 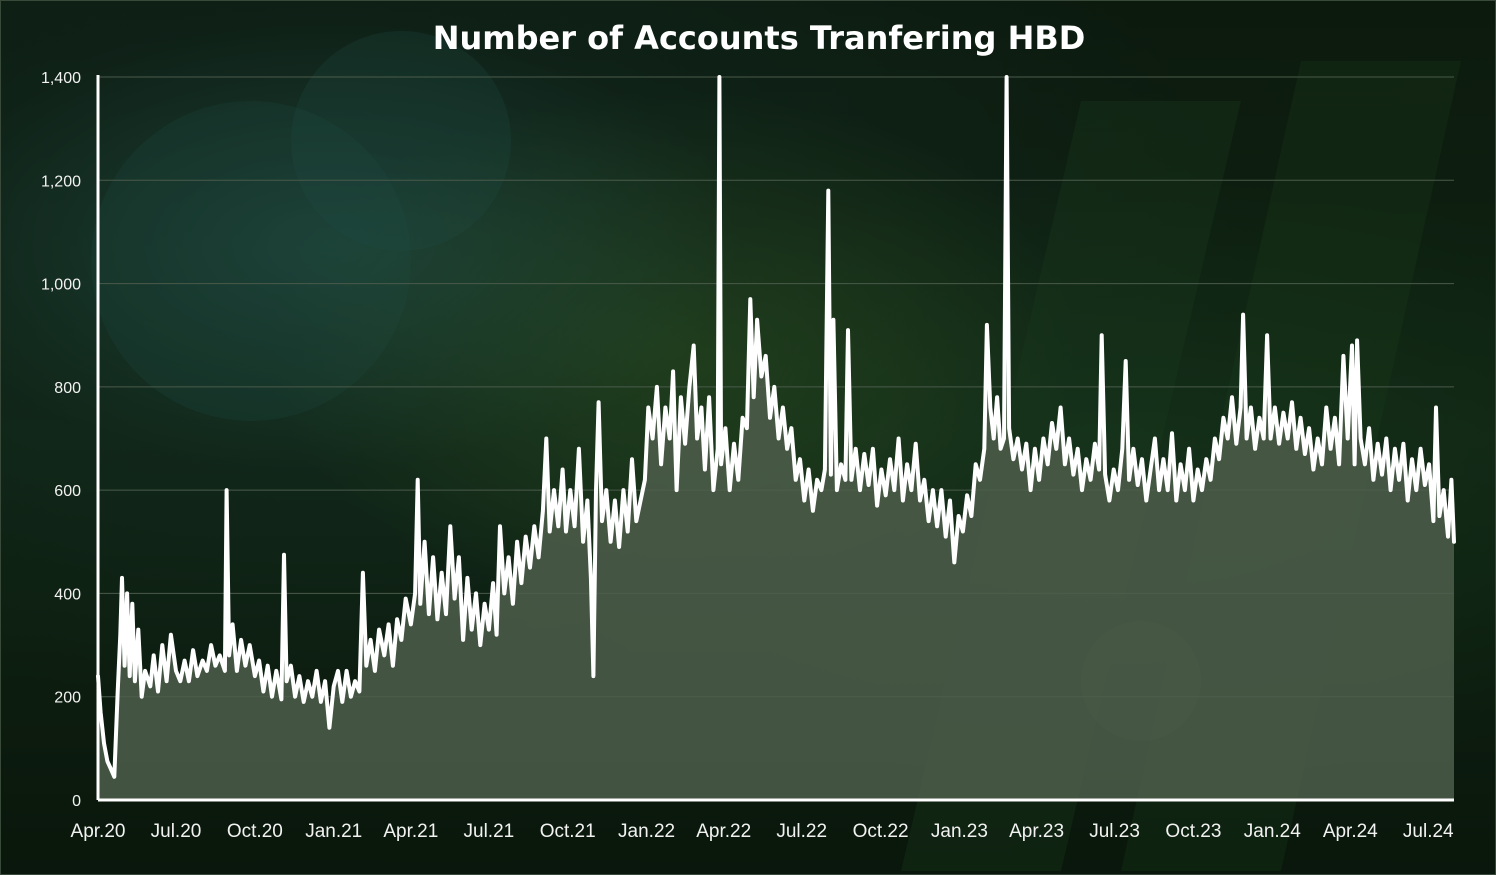 I want to click on x-tick-label: Jul.22, so click(x=801, y=831).